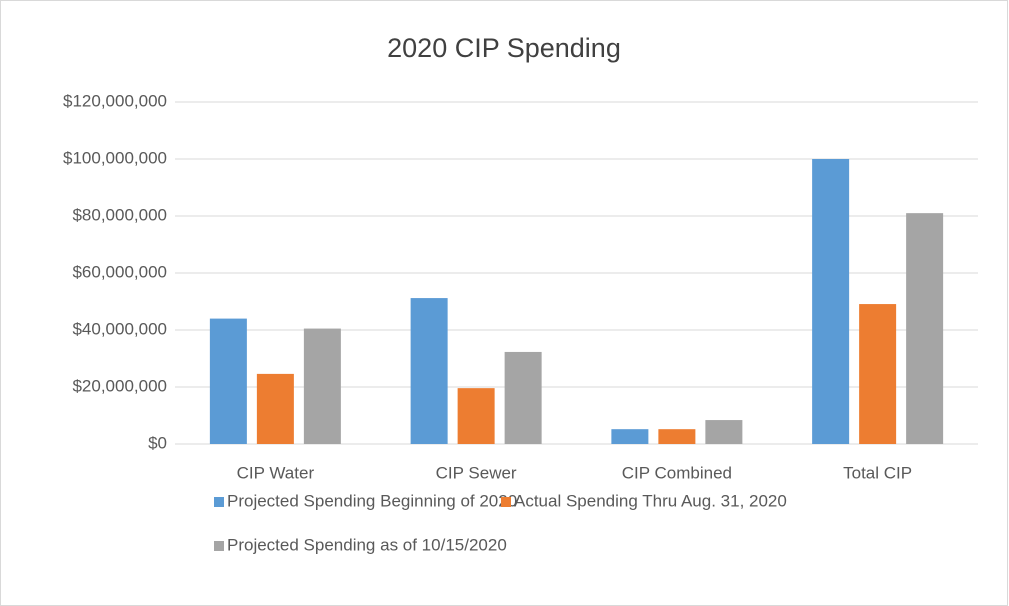 The image size is (1009, 606). I want to click on y-tick-label: $100,000,000, so click(115, 157).